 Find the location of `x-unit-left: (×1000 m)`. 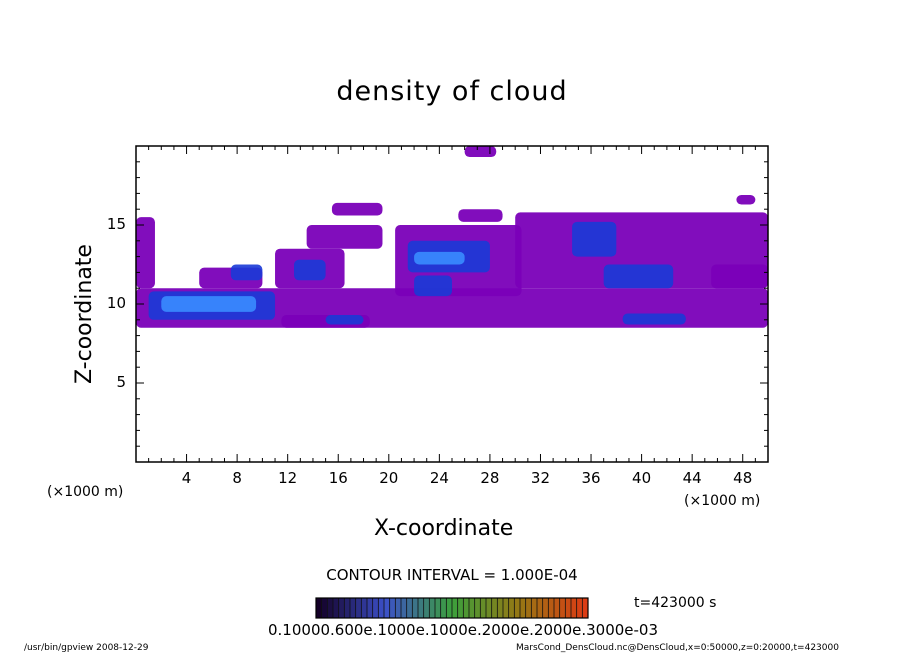

x-unit-left: (×1000 m) is located at coordinates (85, 492).